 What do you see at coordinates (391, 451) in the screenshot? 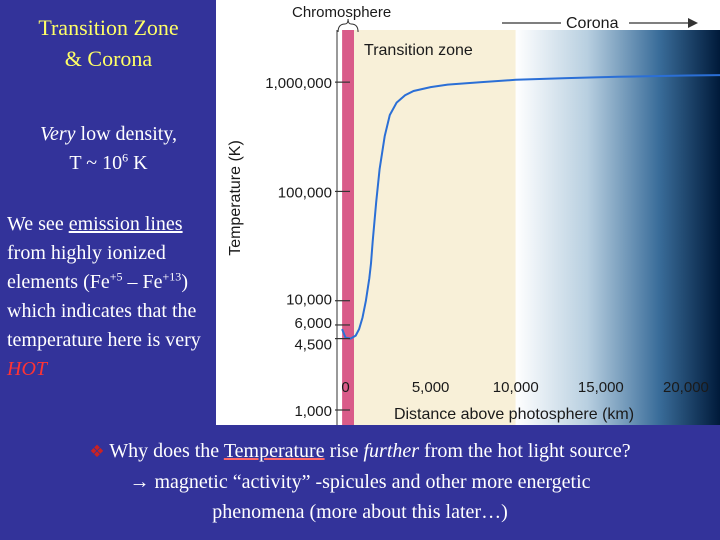
I see `question-italic: further` at bounding box center [391, 451].